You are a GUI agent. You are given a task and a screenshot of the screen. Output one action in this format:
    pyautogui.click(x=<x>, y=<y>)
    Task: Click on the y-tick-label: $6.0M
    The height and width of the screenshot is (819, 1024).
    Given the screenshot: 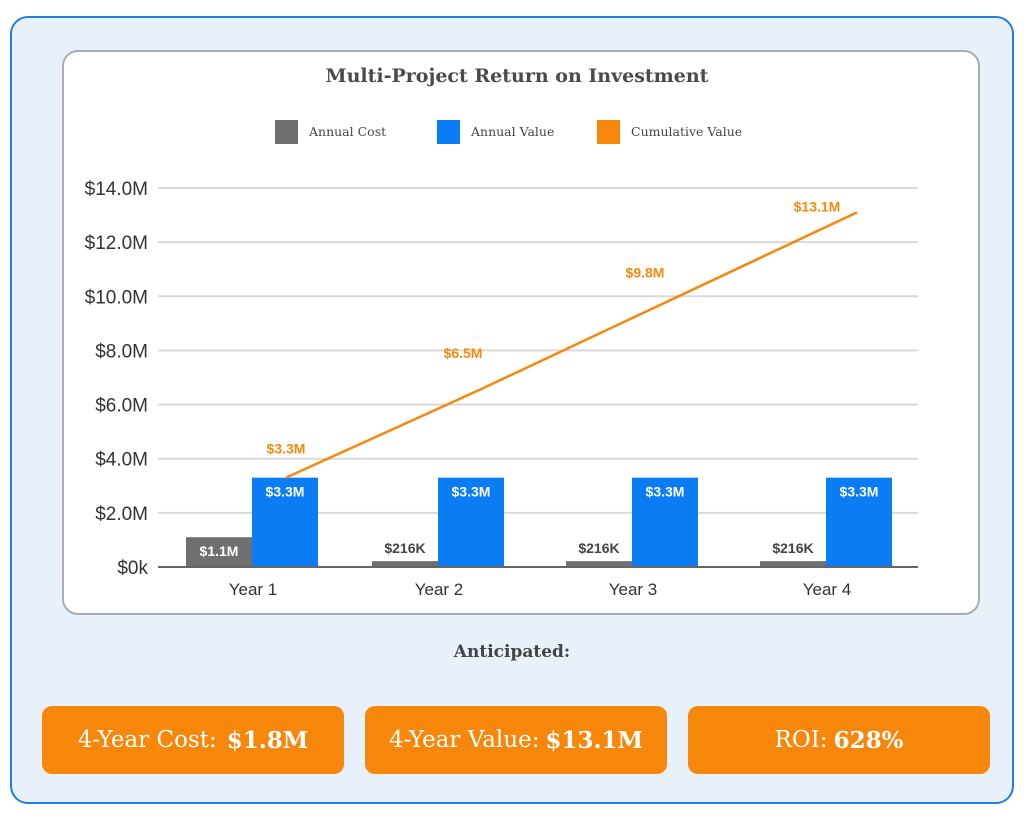 What is the action you would take?
    pyautogui.click(x=121, y=406)
    